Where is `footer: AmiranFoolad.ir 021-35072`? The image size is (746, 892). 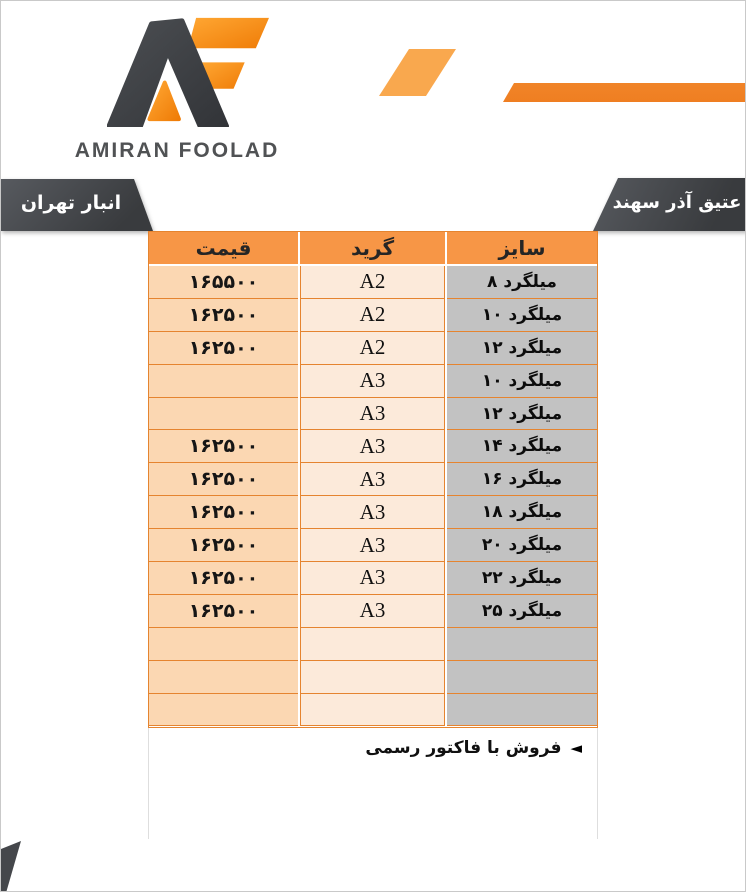
footer: AmiranFoolad.ir 021-35072 is located at coordinates (373, 865).